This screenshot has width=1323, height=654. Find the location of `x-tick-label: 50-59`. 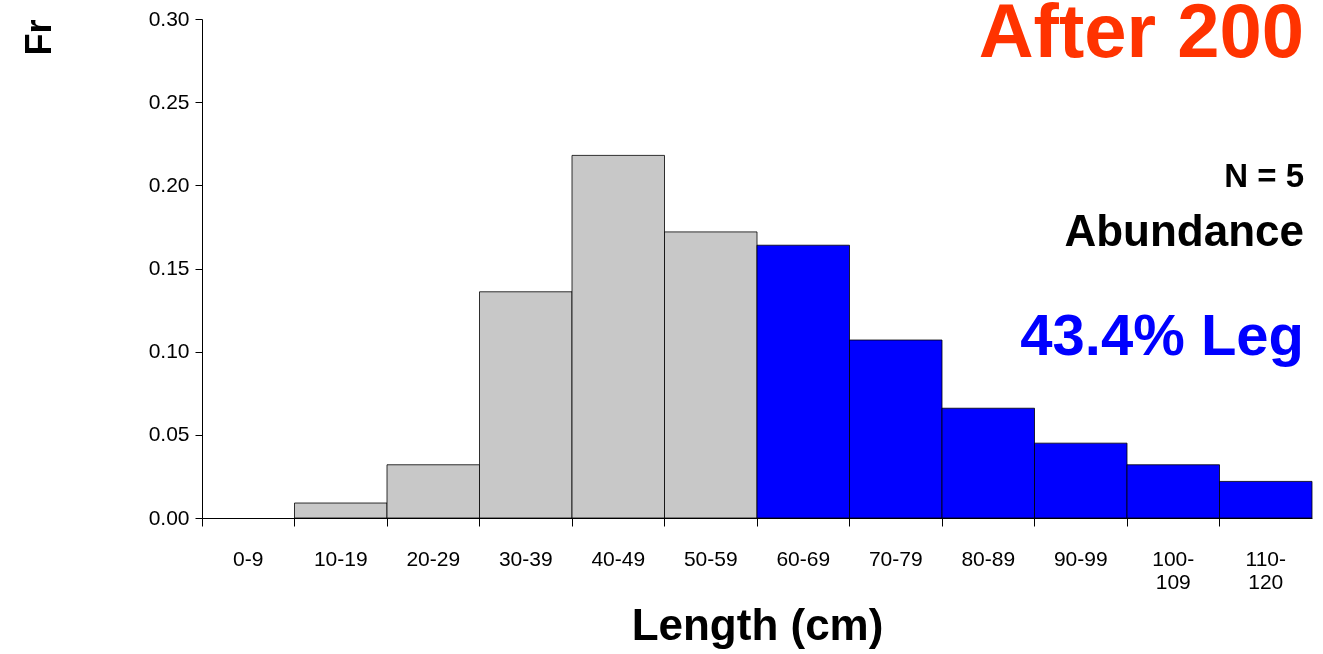

x-tick-label: 50-59 is located at coordinates (710, 558).